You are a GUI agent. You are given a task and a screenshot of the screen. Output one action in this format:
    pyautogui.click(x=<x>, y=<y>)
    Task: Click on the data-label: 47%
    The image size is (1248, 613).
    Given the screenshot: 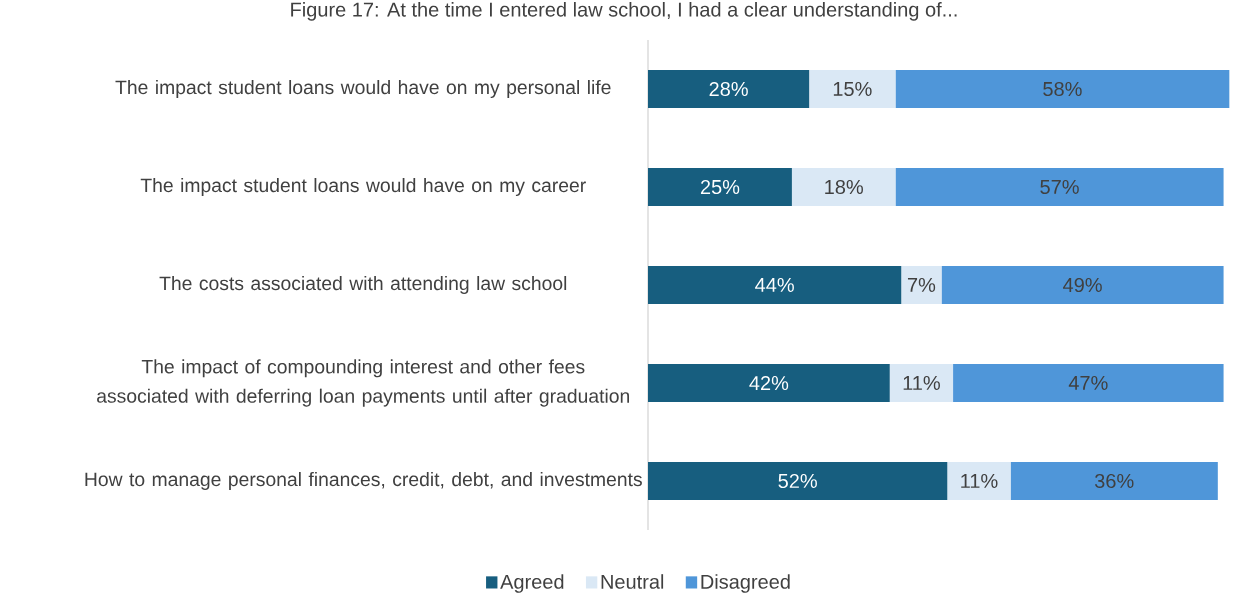 What is the action you would take?
    pyautogui.click(x=1088, y=383)
    